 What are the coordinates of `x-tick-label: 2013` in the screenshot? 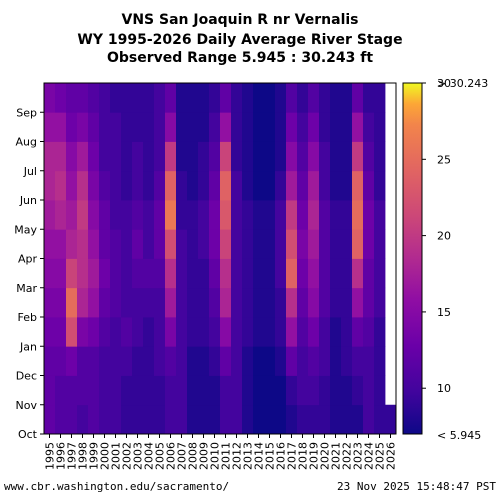 It's located at (248, 456).